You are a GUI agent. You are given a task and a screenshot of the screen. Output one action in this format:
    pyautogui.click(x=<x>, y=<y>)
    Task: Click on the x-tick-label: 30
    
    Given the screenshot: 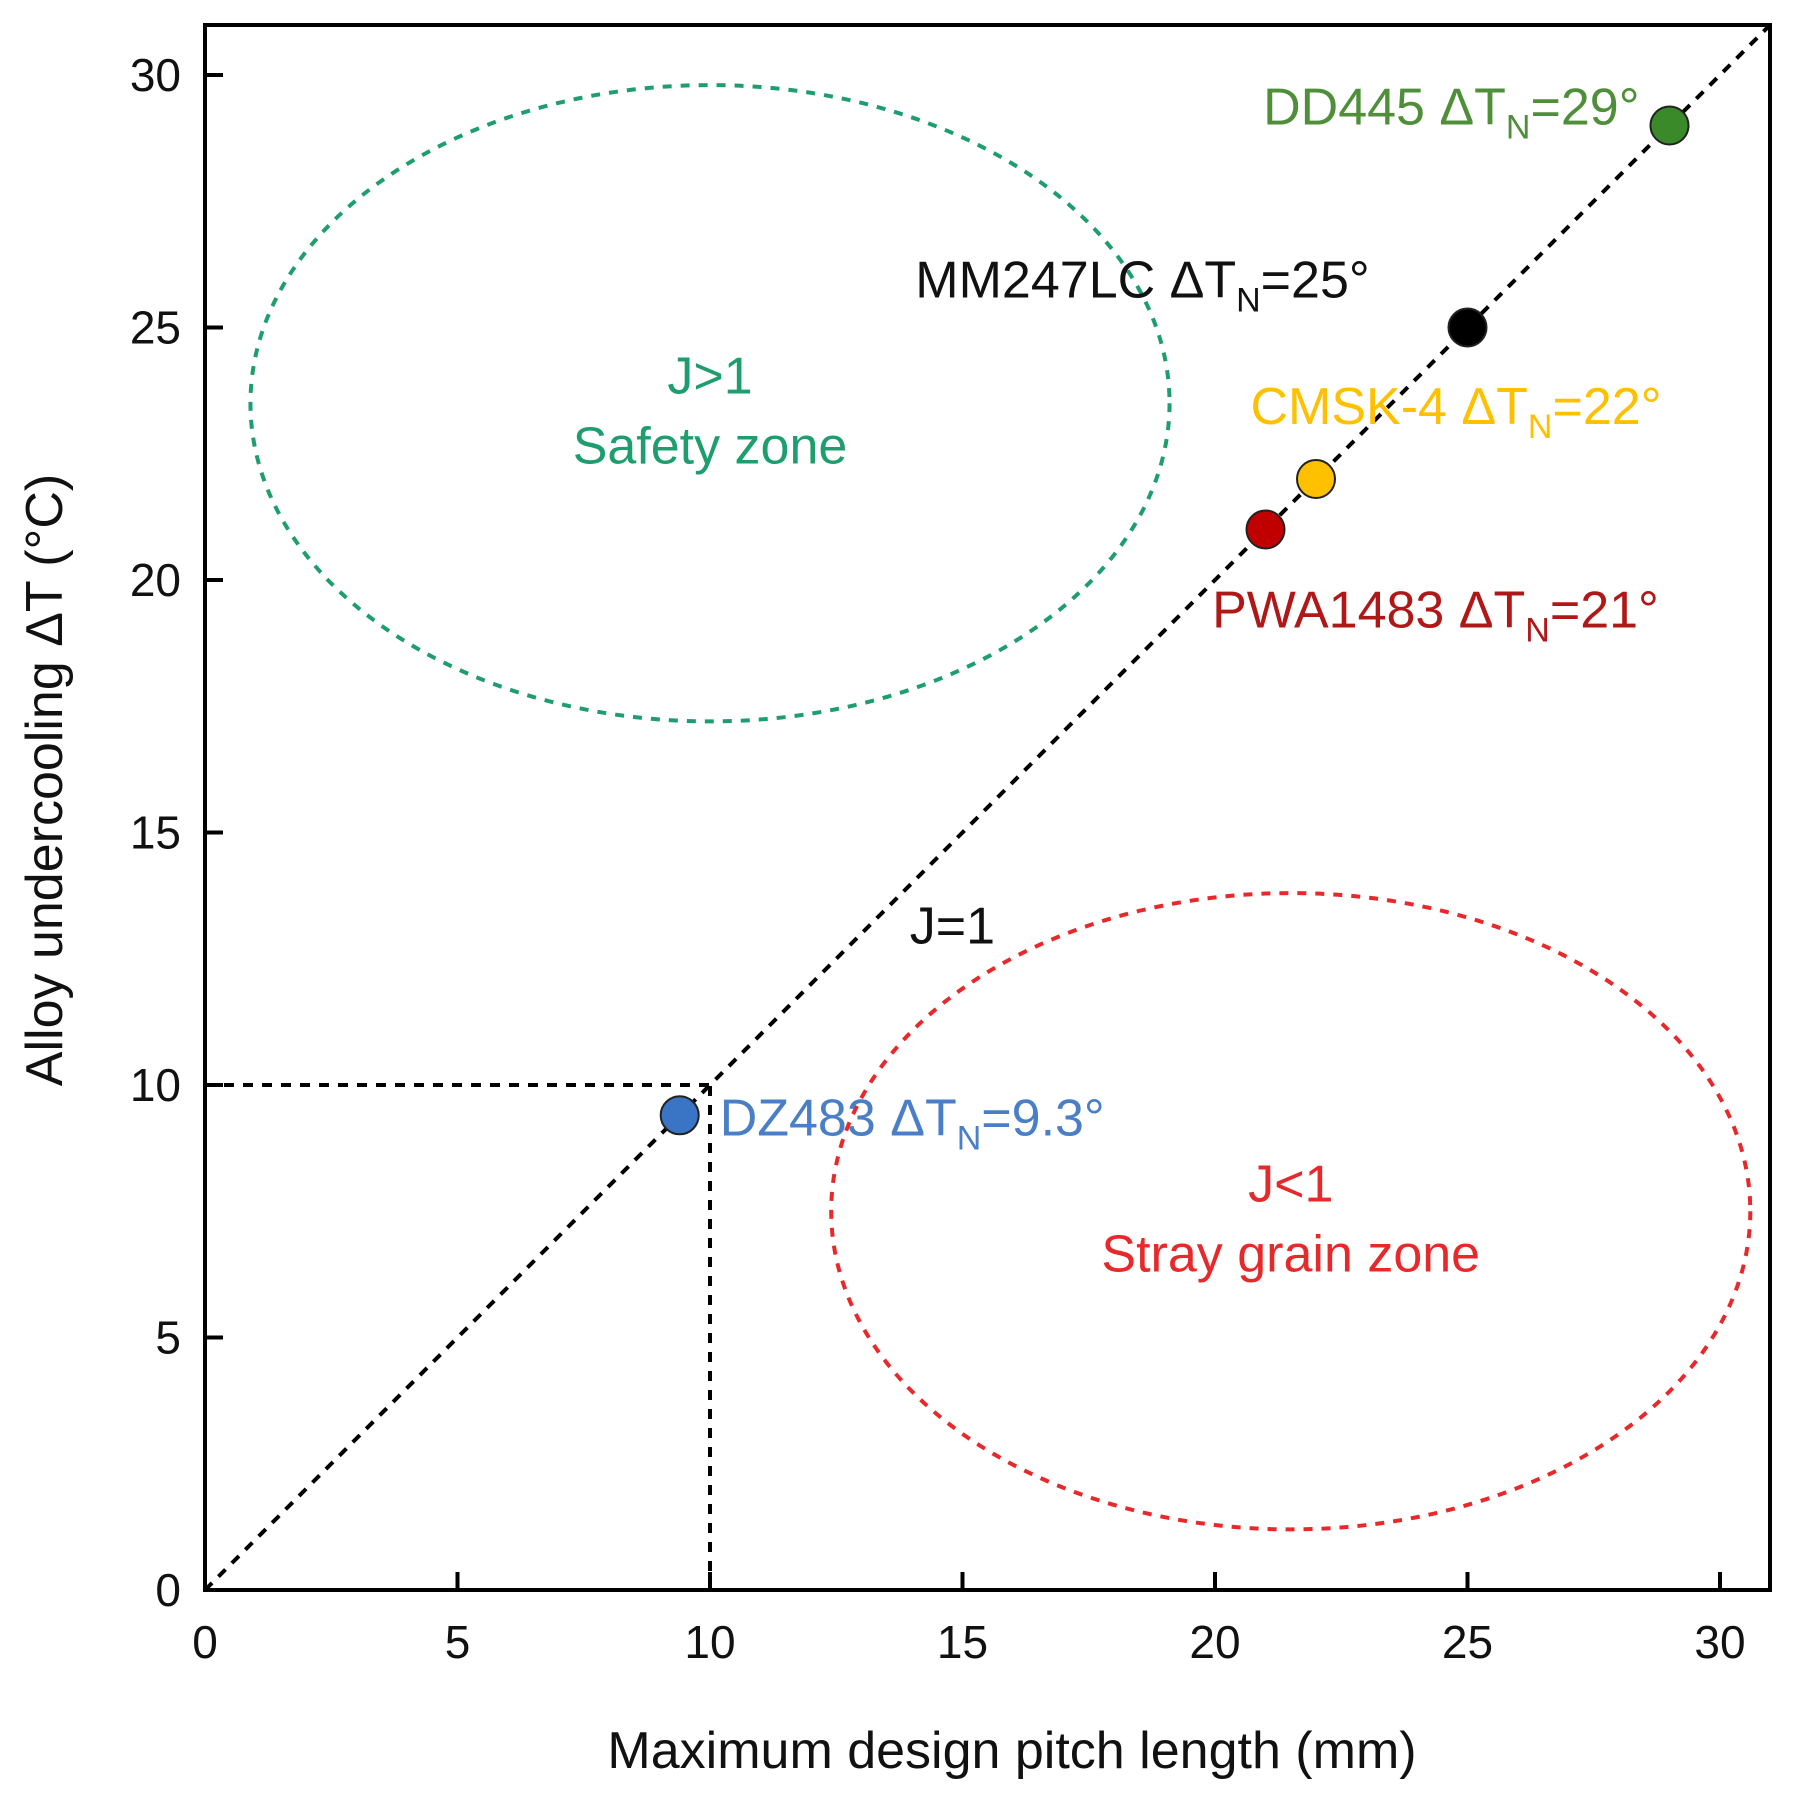 What is the action you would take?
    pyautogui.click(x=1719, y=1642)
    